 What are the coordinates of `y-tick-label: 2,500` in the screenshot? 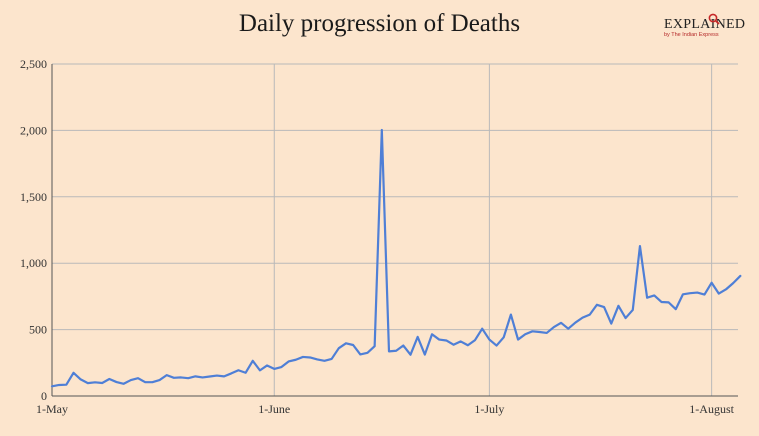 It's located at (33, 64).